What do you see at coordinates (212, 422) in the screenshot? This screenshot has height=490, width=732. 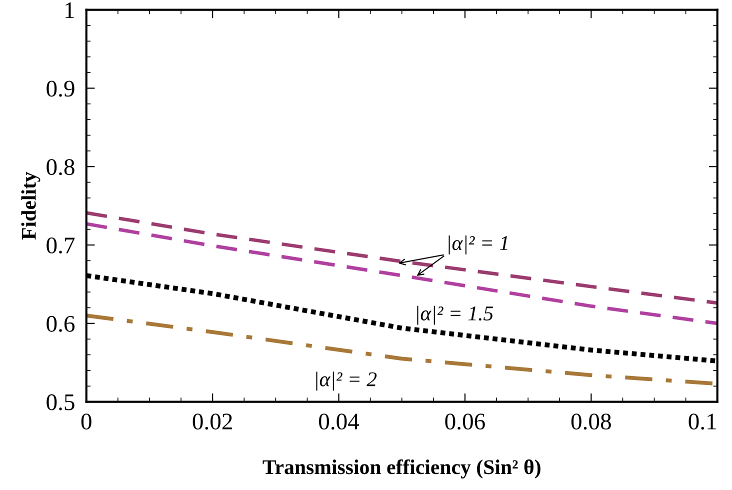 I see `x-tick-label: 0.02` at bounding box center [212, 422].